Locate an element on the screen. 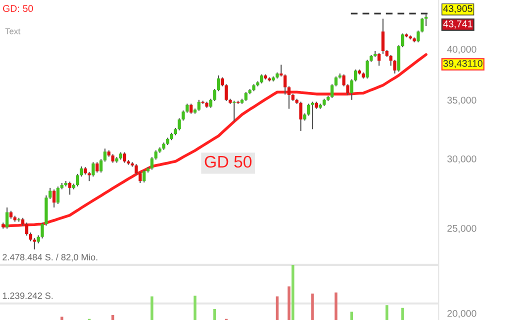  text: 43,741 is located at coordinates (457, 24).